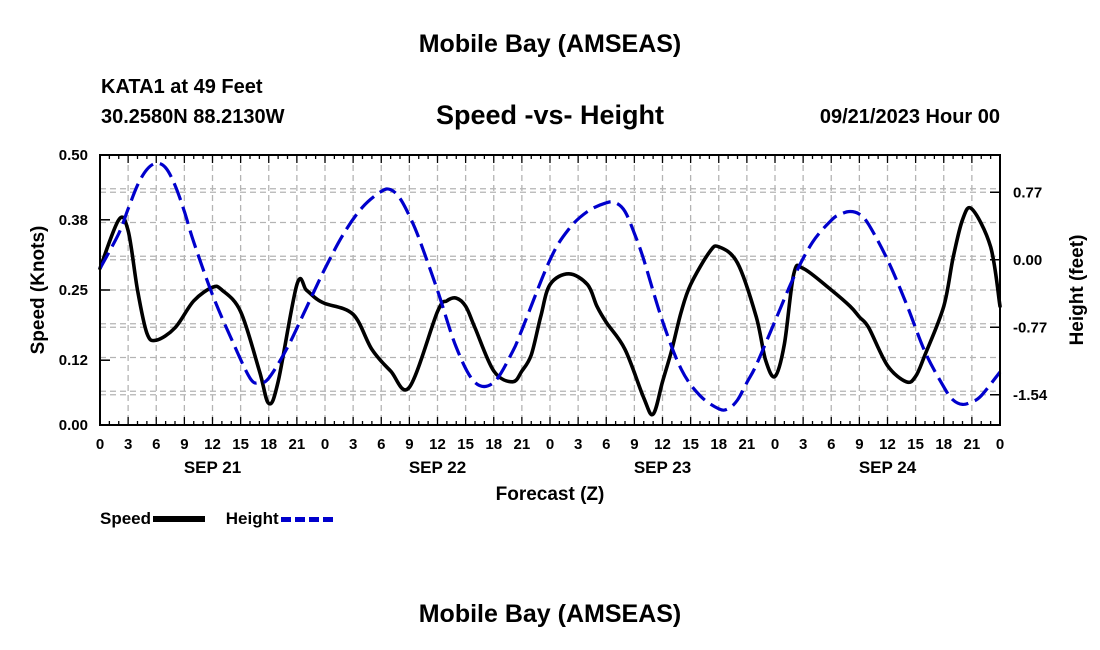 Image resolution: width=1100 pixels, height=650 pixels. I want to click on footer-title: Mobile Bay (AMSEAS), so click(550, 614).